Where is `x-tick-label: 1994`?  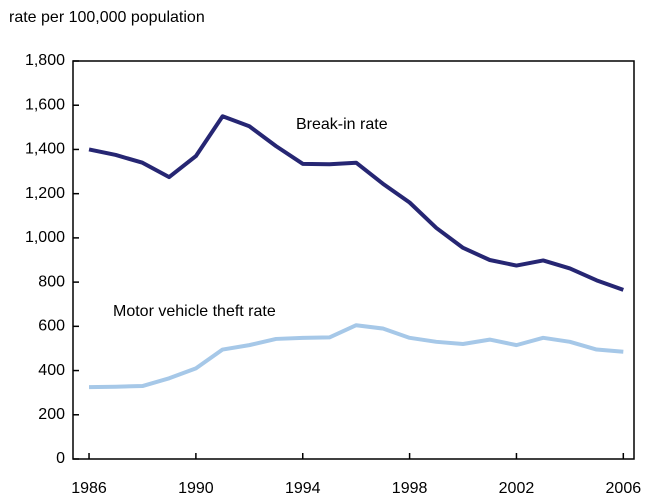 x-tick-label: 1994 is located at coordinates (303, 488).